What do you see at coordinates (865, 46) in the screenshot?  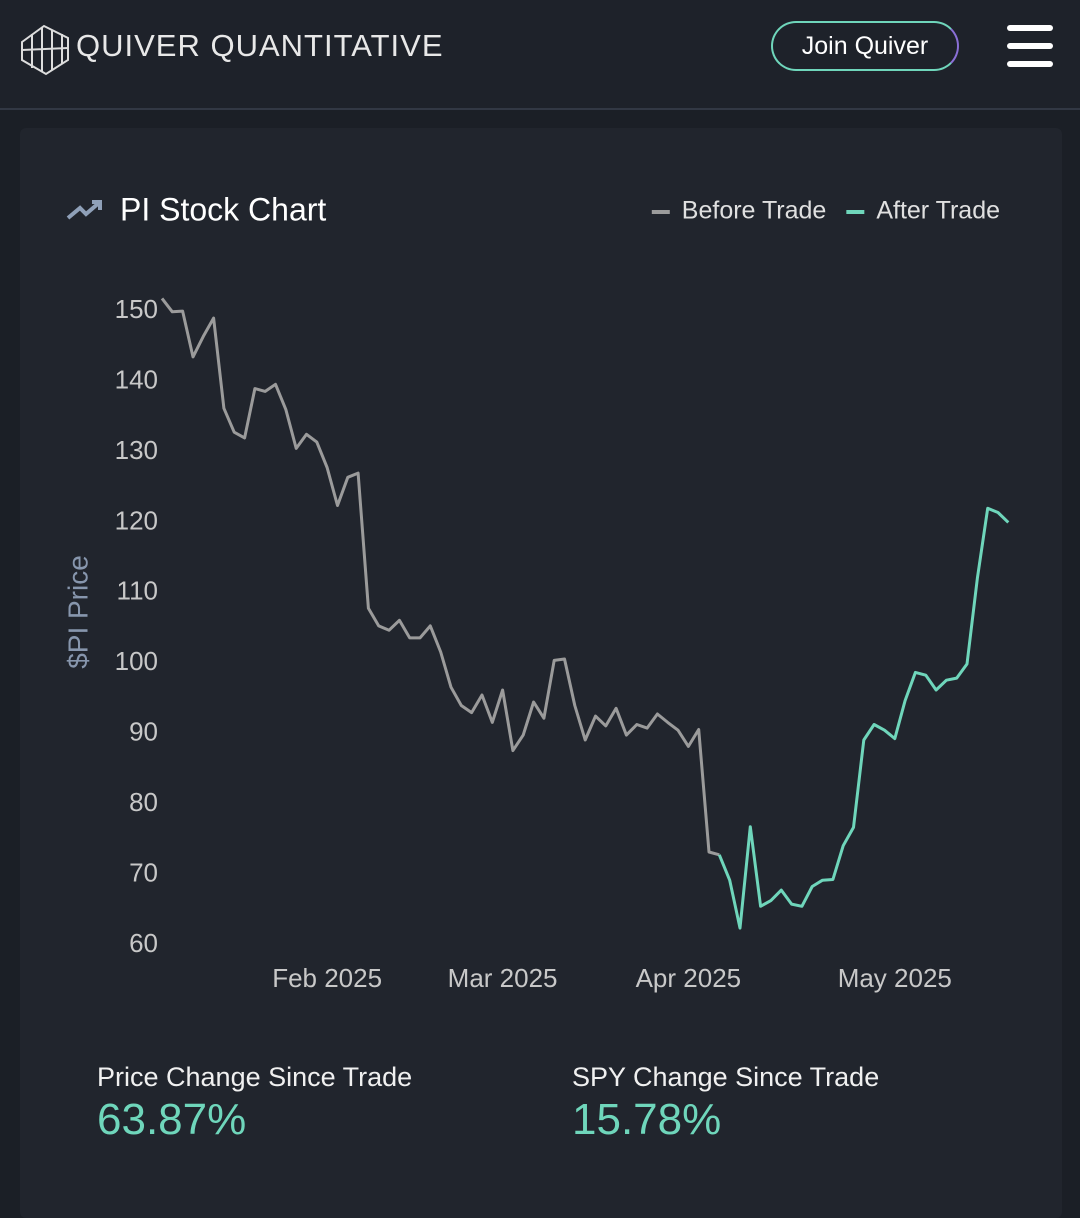 I see `join-button: Join Quiver` at bounding box center [865, 46].